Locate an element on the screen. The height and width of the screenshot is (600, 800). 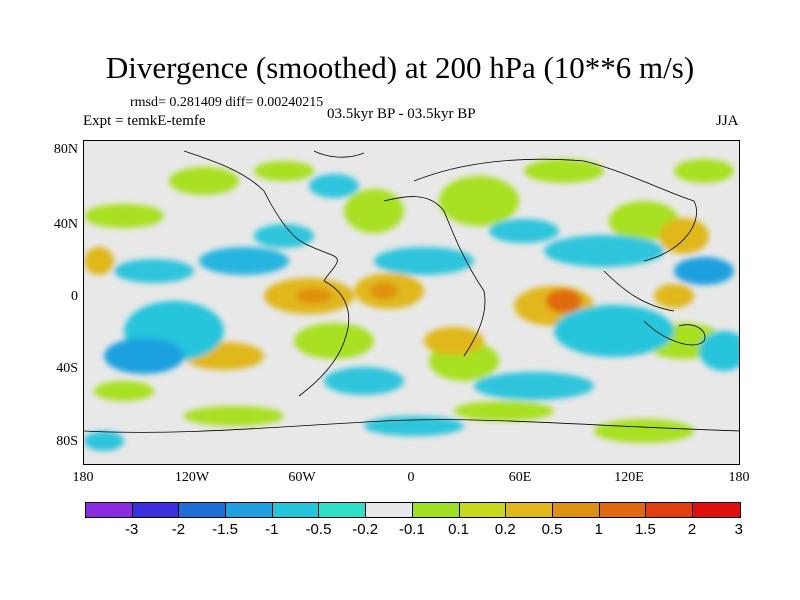
colorbar-label: 1.5 is located at coordinates (645, 529).